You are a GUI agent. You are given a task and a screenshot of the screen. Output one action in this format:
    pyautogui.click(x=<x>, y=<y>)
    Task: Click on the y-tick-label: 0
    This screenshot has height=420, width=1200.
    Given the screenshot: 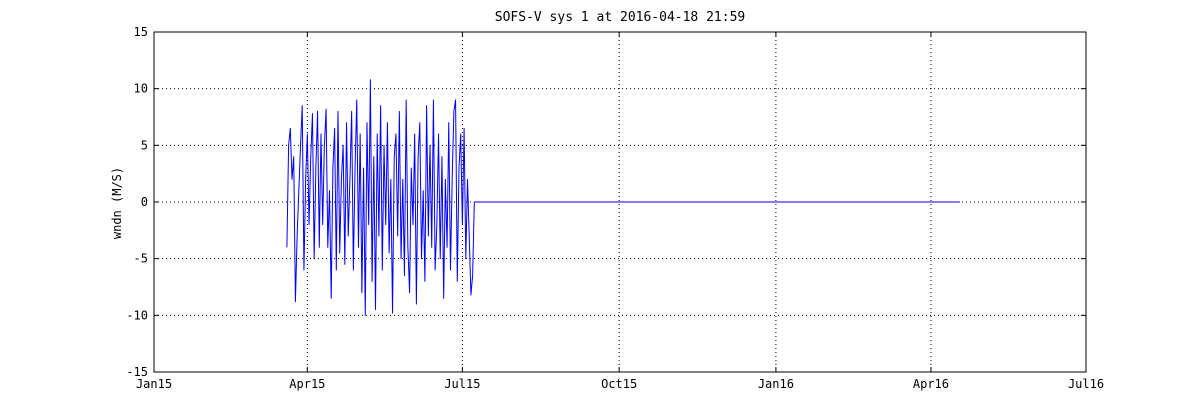 What is the action you would take?
    pyautogui.click(x=144, y=202)
    